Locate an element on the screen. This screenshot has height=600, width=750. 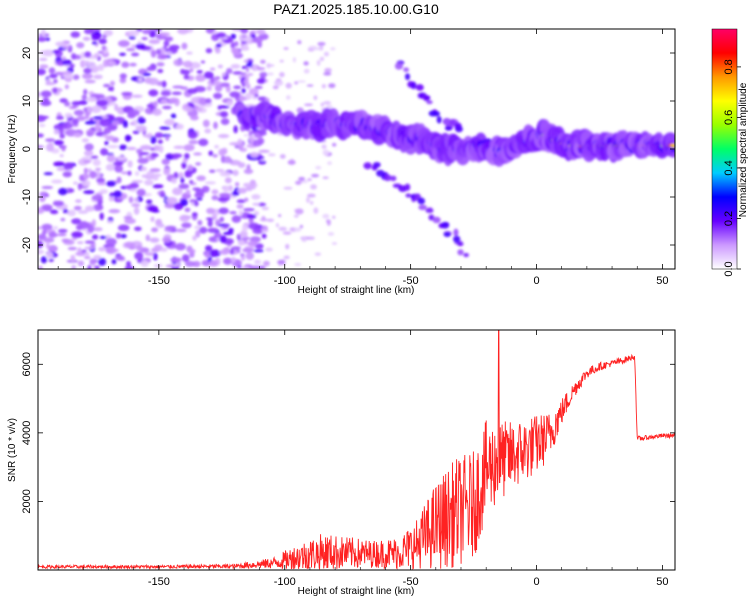
x-tick-label: -50 is located at coordinates (411, 582).